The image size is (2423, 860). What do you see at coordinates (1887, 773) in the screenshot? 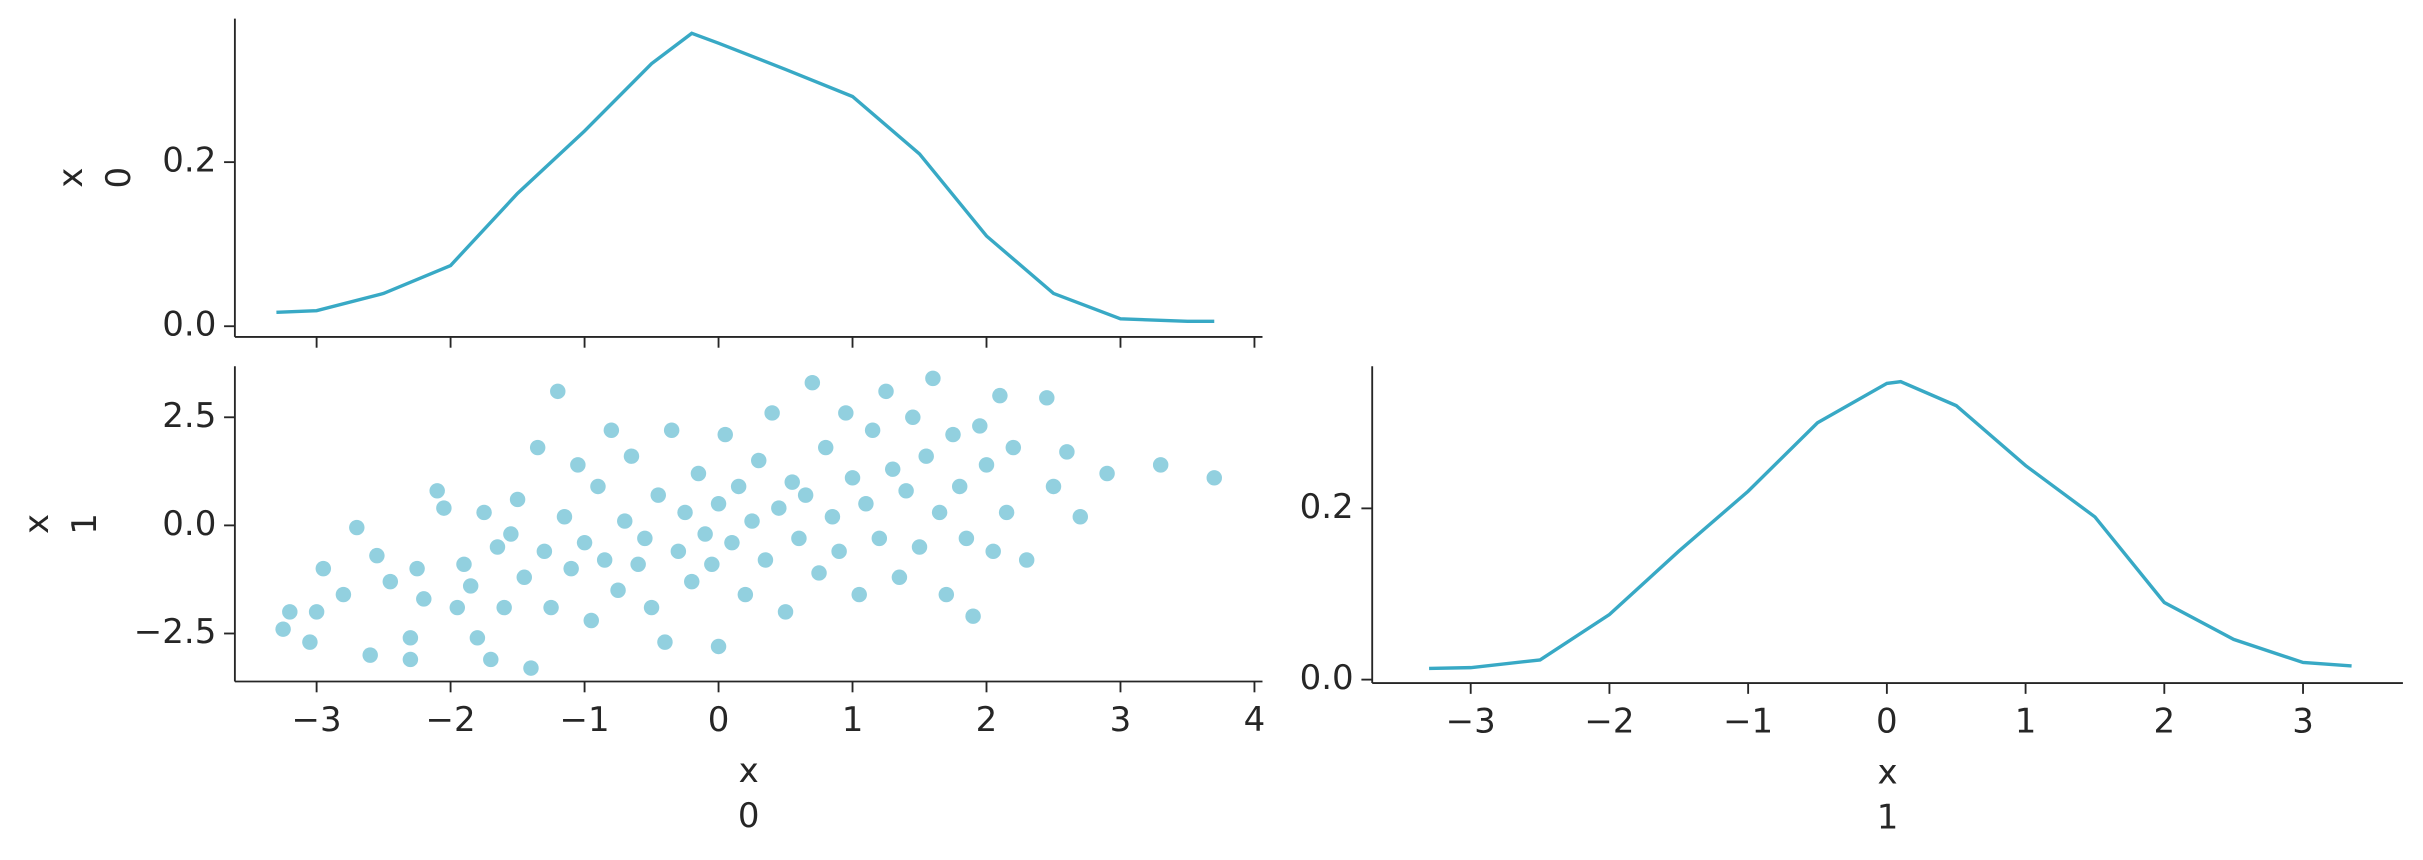
I see `x-axis-label: x` at bounding box center [1887, 773].